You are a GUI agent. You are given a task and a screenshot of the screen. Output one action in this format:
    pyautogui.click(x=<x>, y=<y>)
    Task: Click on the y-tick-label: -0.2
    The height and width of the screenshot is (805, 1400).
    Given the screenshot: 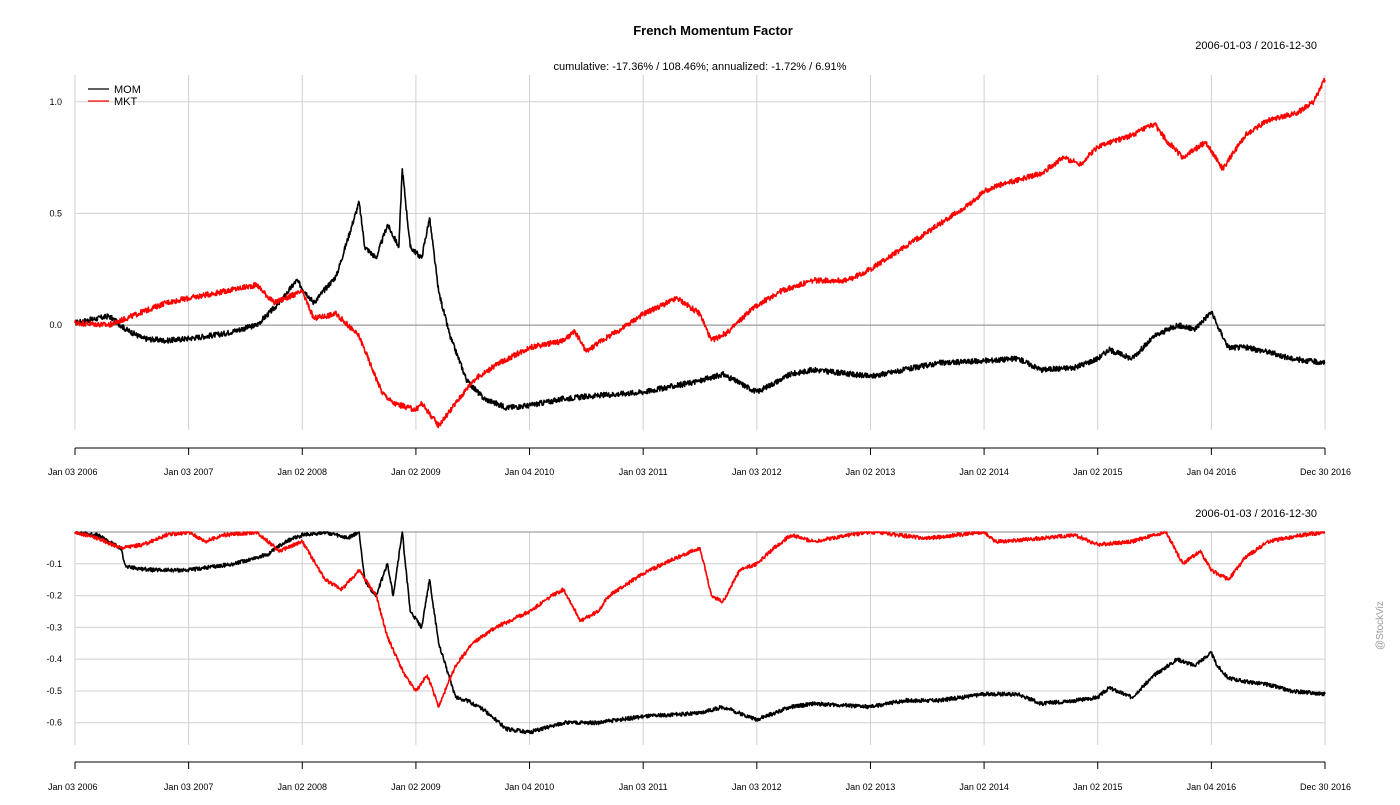 What is the action you would take?
    pyautogui.click(x=54, y=596)
    